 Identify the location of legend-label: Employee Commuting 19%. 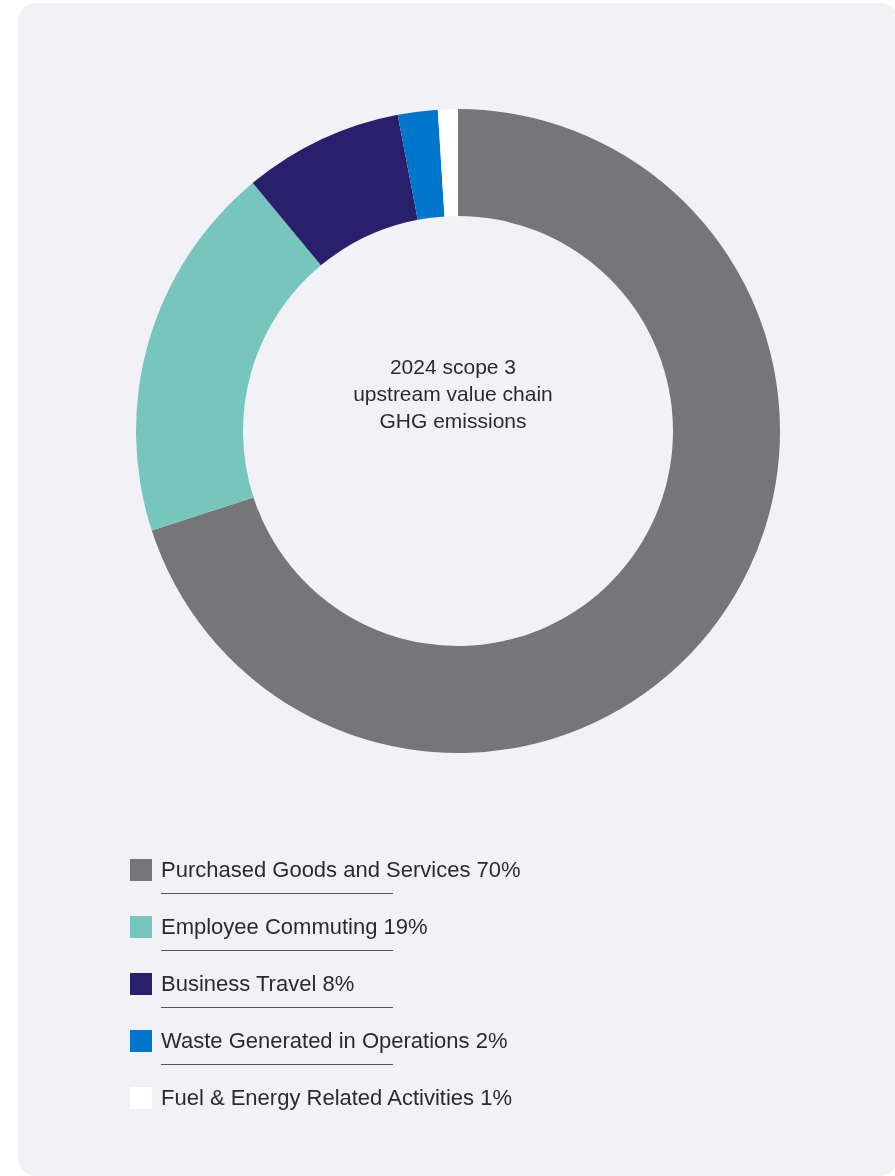
(294, 927).